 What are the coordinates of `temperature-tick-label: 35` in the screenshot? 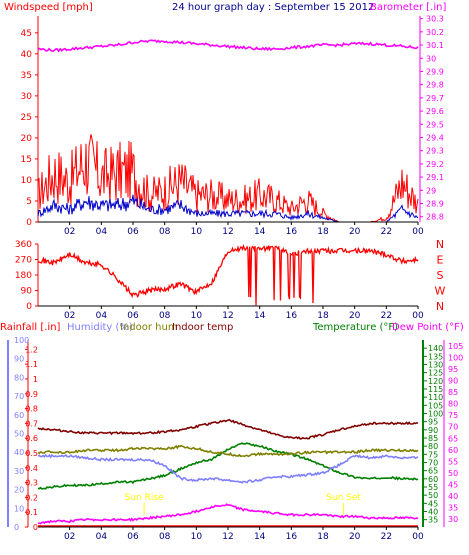 It's located at (433, 520).